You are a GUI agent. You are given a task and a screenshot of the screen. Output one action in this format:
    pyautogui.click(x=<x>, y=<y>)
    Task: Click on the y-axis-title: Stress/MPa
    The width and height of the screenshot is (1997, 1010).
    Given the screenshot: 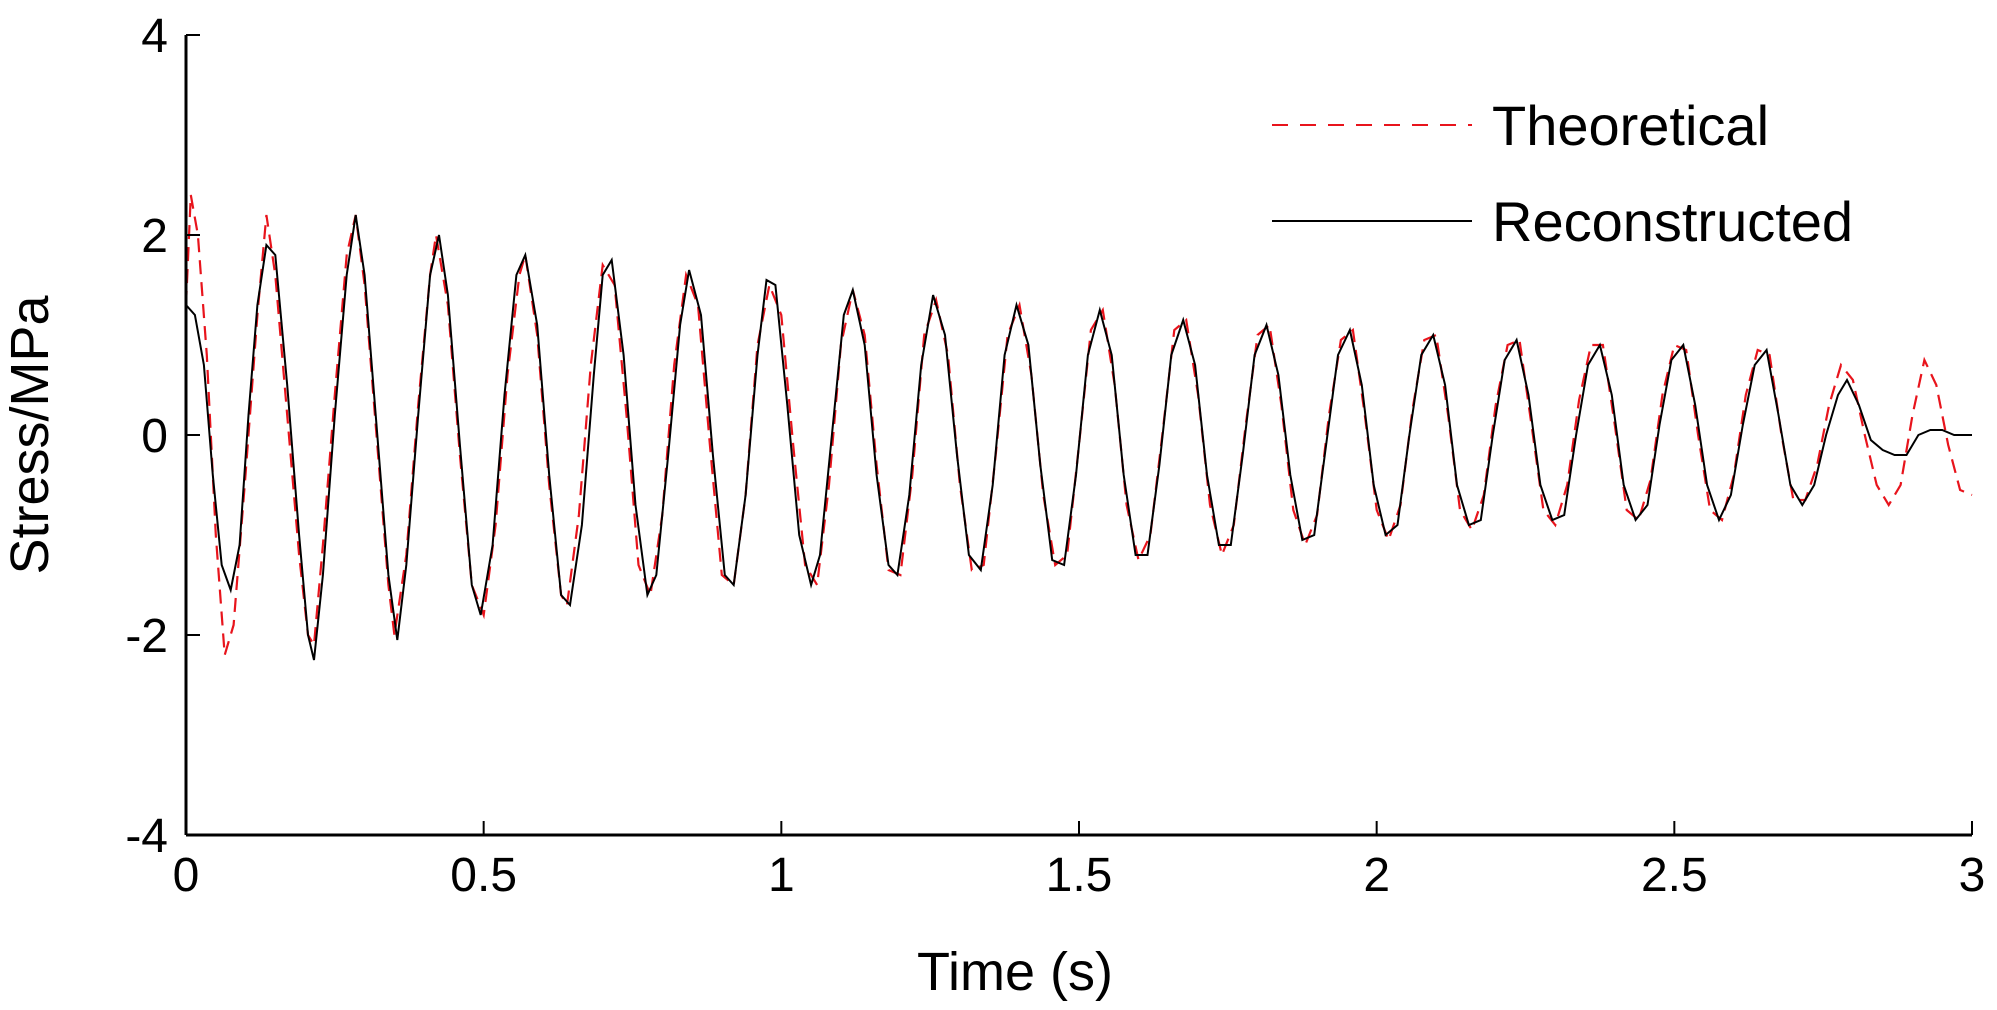 What is the action you would take?
    pyautogui.click(x=30, y=435)
    